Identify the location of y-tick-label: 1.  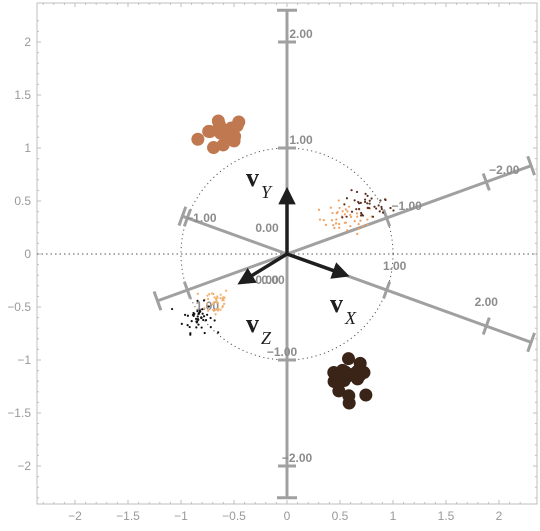
(27, 148).